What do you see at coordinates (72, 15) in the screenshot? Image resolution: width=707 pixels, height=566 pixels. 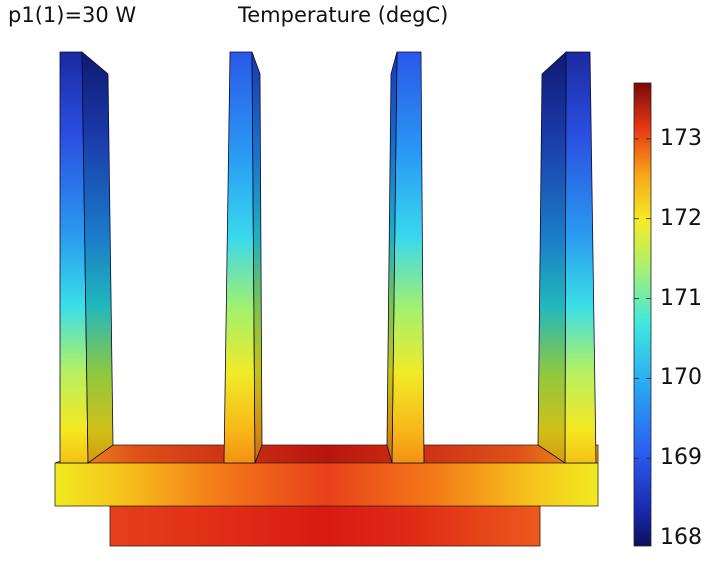 I see `parameter-label: p1(1)=30 W` at bounding box center [72, 15].